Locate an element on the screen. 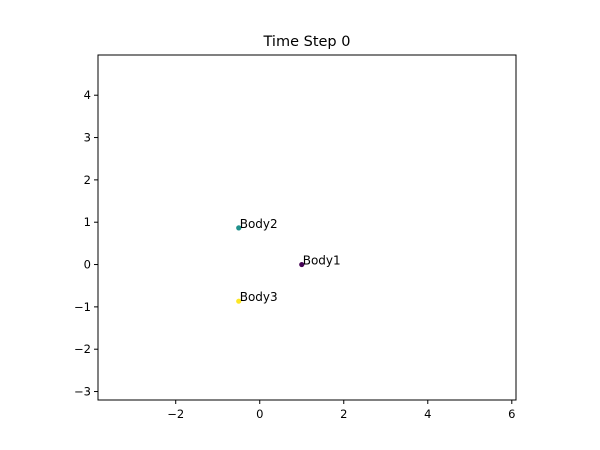 The image size is (600, 450). point-body3 is located at coordinates (239, 301).